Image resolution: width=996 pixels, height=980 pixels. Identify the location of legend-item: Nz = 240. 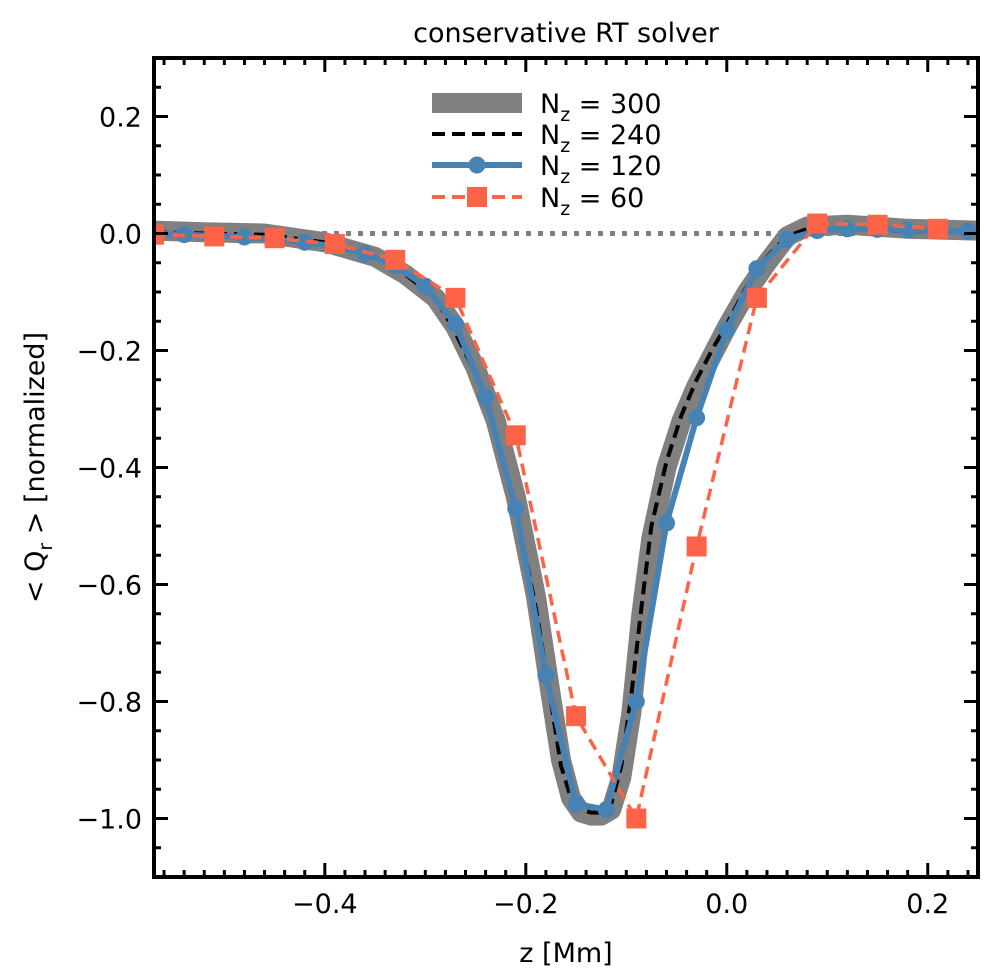
(547, 138).